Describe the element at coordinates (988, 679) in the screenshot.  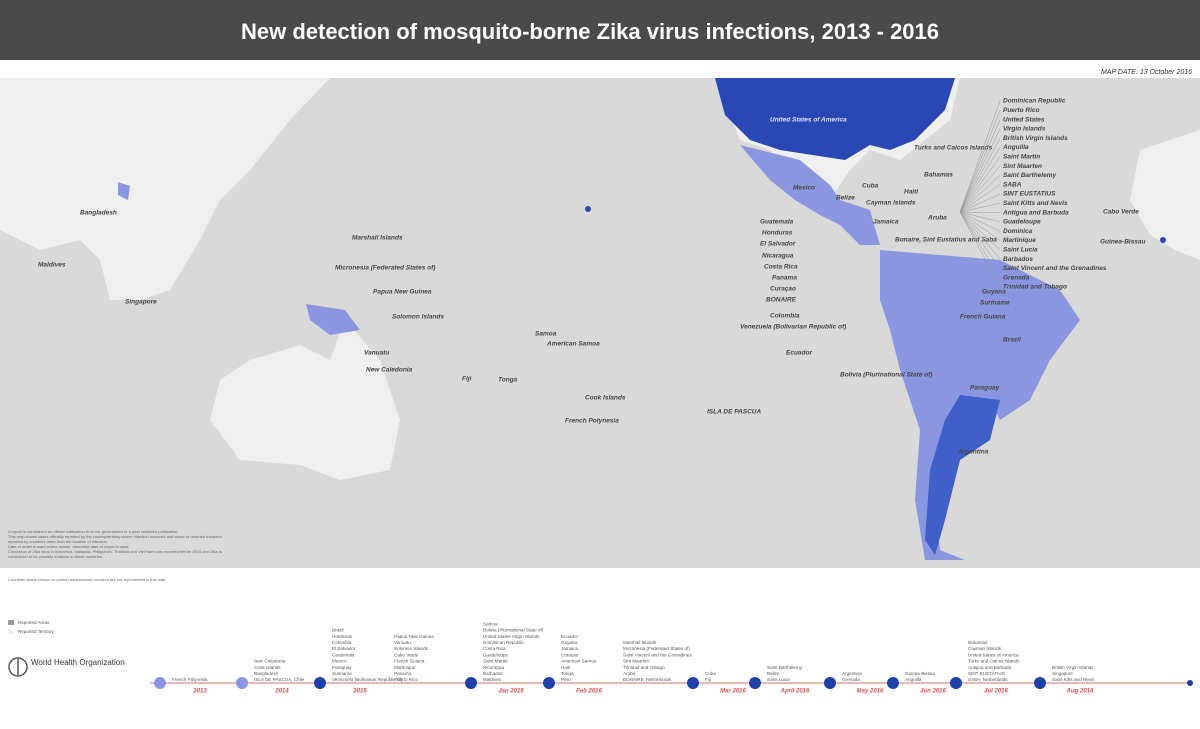
I see `timeline-country: SABA, Netherlands` at that location.